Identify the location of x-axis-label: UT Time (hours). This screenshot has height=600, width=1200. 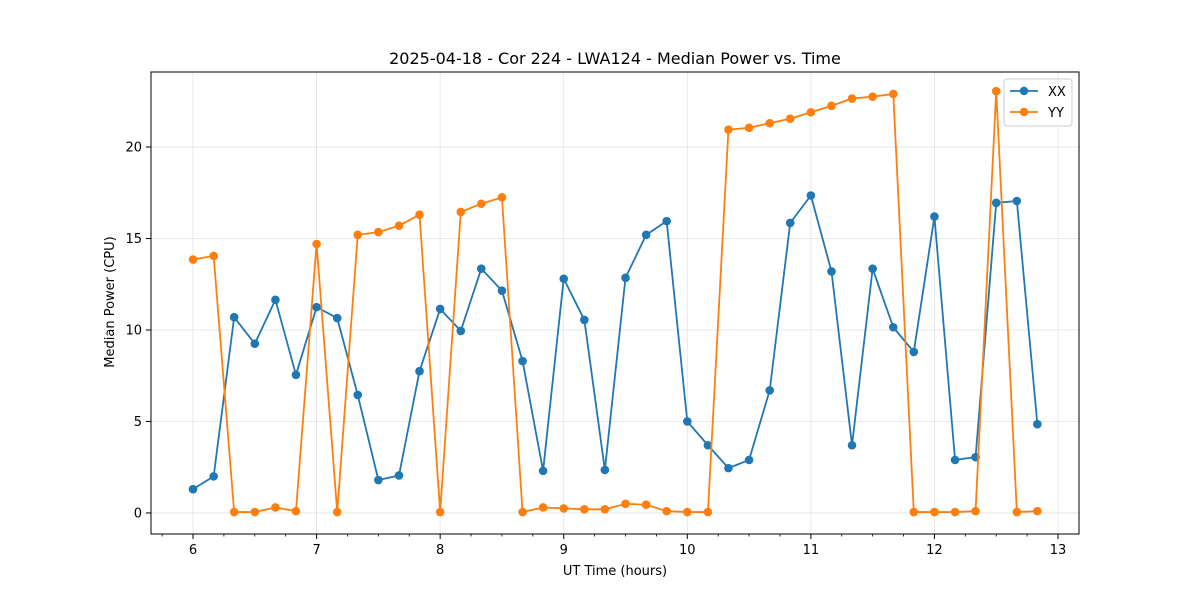
(615, 571).